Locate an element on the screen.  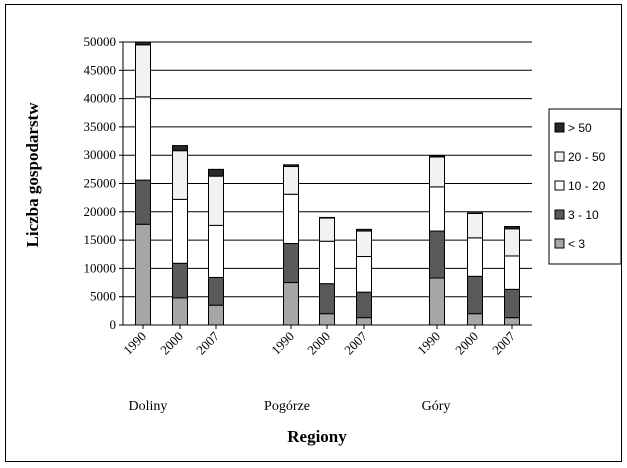
y-tick-label: 25000 is located at coordinates (100, 183).